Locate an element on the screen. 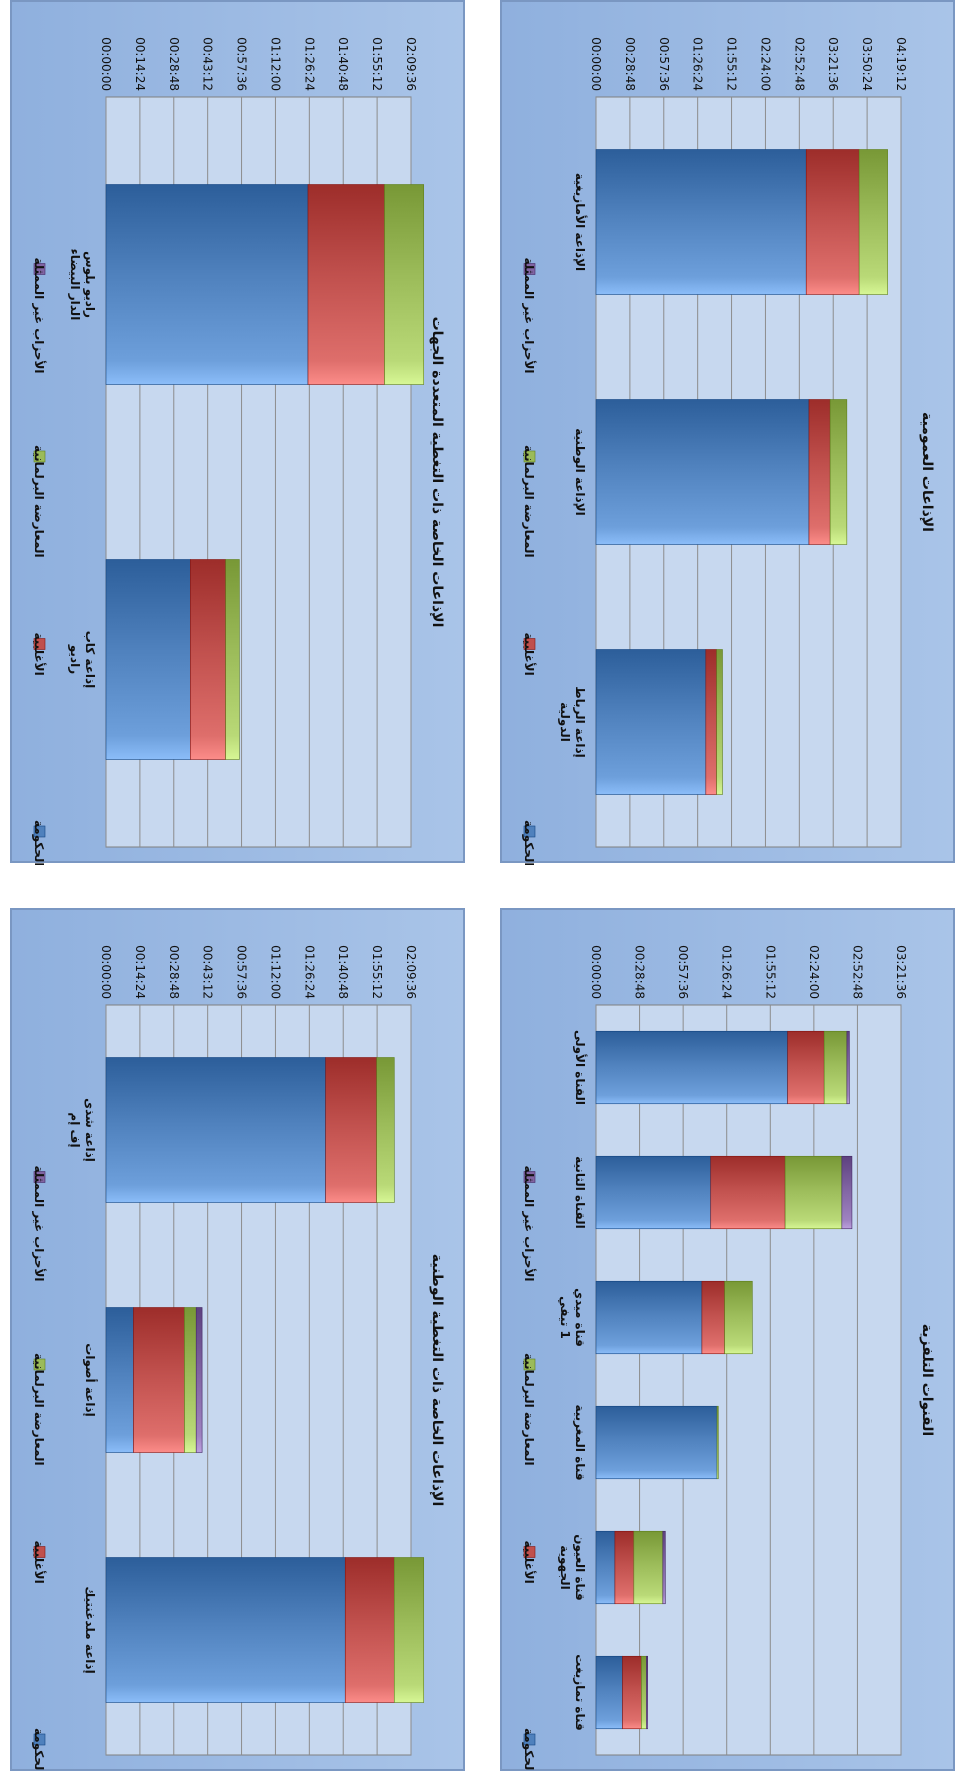  x-category-label: إذاعة شذىإف إم is located at coordinates (82, 1130).